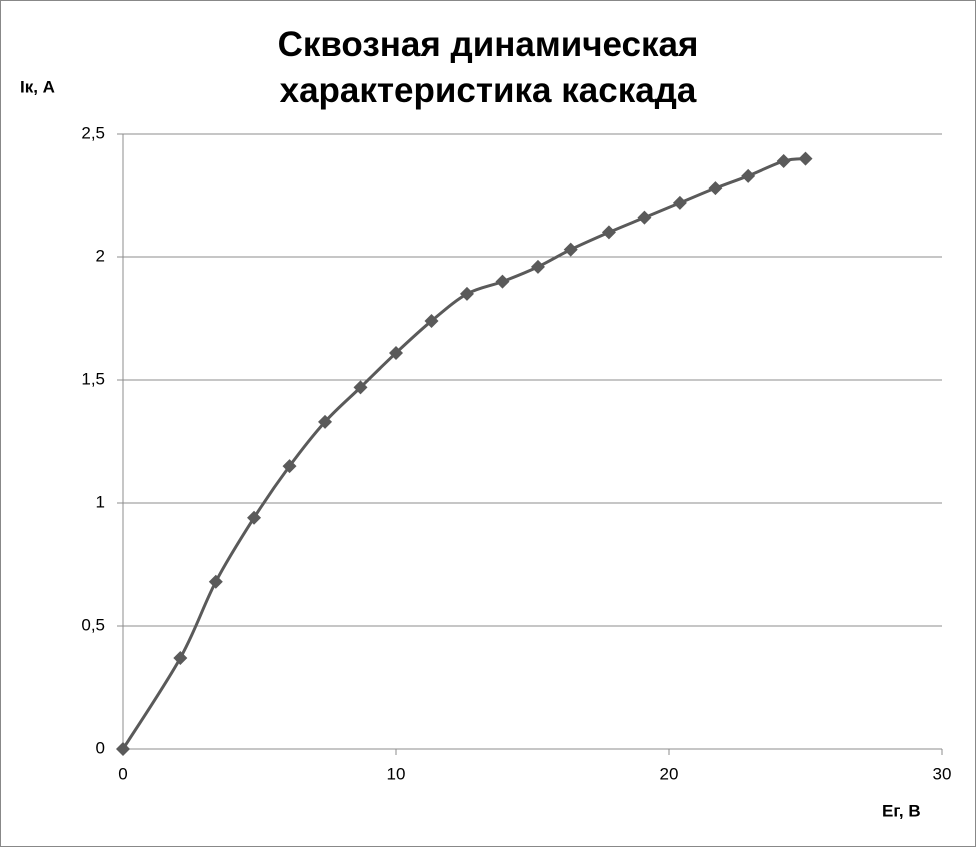  I want to click on x-tick-label: 30, so click(942, 773).